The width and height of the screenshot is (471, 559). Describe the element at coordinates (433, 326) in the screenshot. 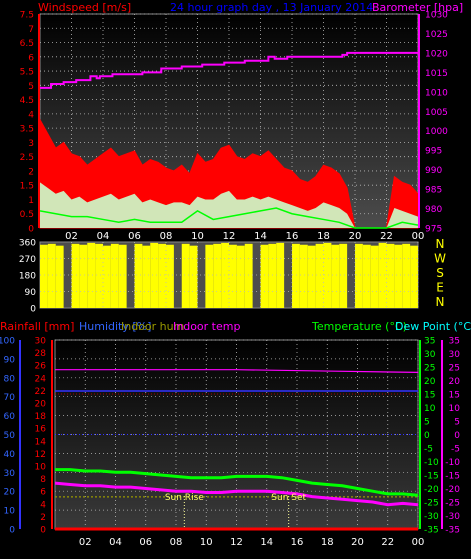

I see `legend-dew-point: Dew Point (°C)` at that location.